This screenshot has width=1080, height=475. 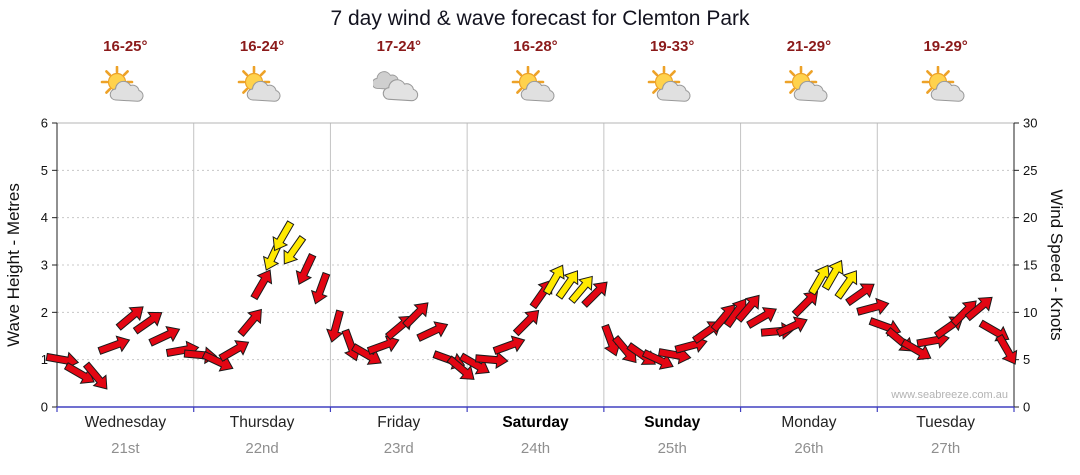 What do you see at coordinates (262, 422) in the screenshot?
I see `day-name: Thursday` at bounding box center [262, 422].